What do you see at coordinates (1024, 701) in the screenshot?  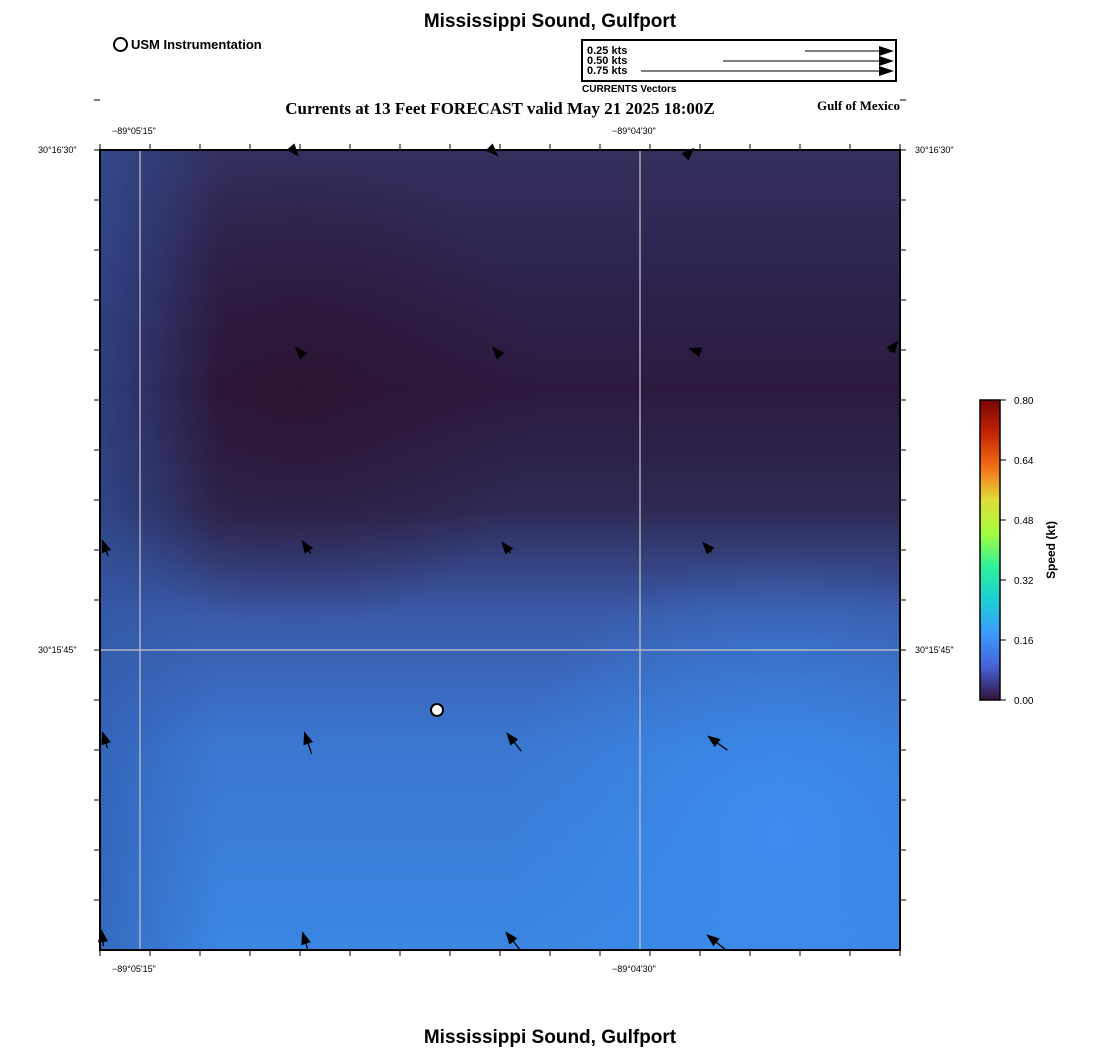 I see `colorbar-tick-label: 0.00` at bounding box center [1024, 701].